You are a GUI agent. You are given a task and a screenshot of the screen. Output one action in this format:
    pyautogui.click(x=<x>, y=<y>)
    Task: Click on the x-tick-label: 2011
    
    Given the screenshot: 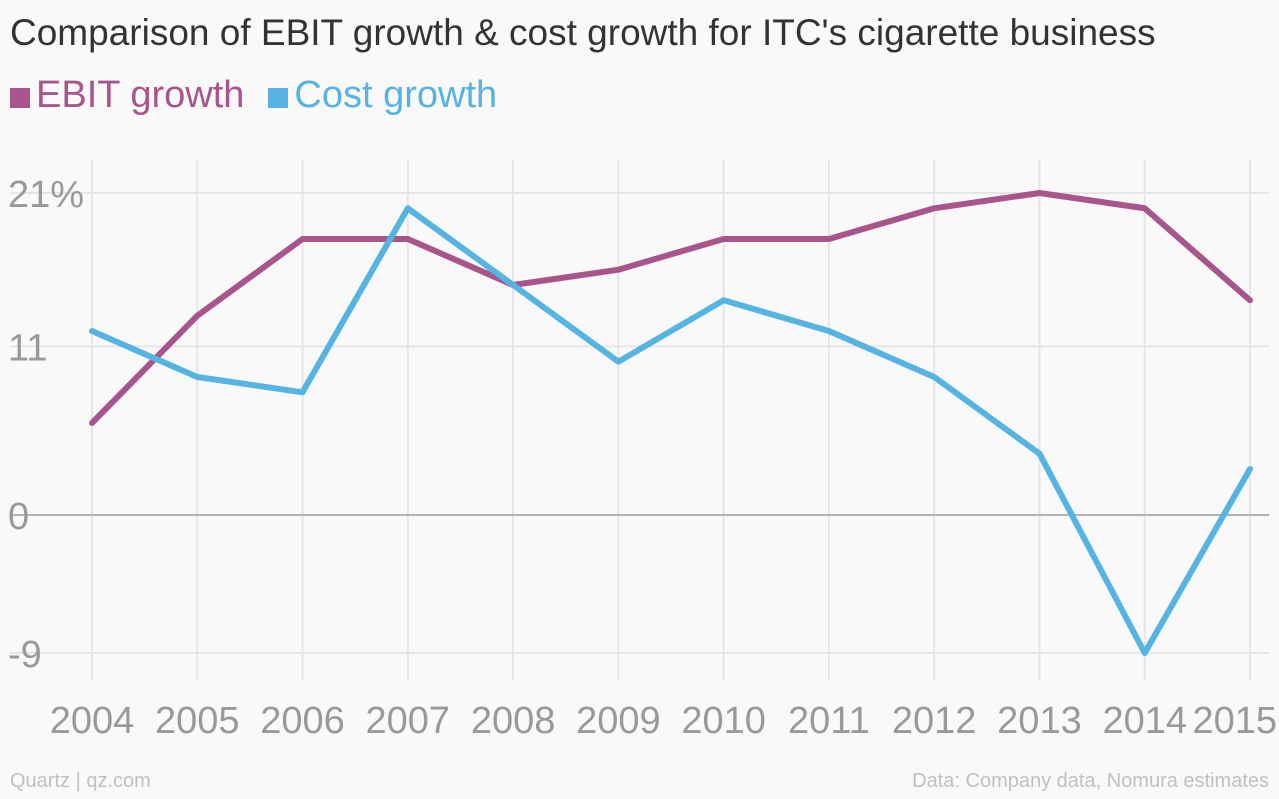 What is the action you would take?
    pyautogui.click(x=829, y=721)
    